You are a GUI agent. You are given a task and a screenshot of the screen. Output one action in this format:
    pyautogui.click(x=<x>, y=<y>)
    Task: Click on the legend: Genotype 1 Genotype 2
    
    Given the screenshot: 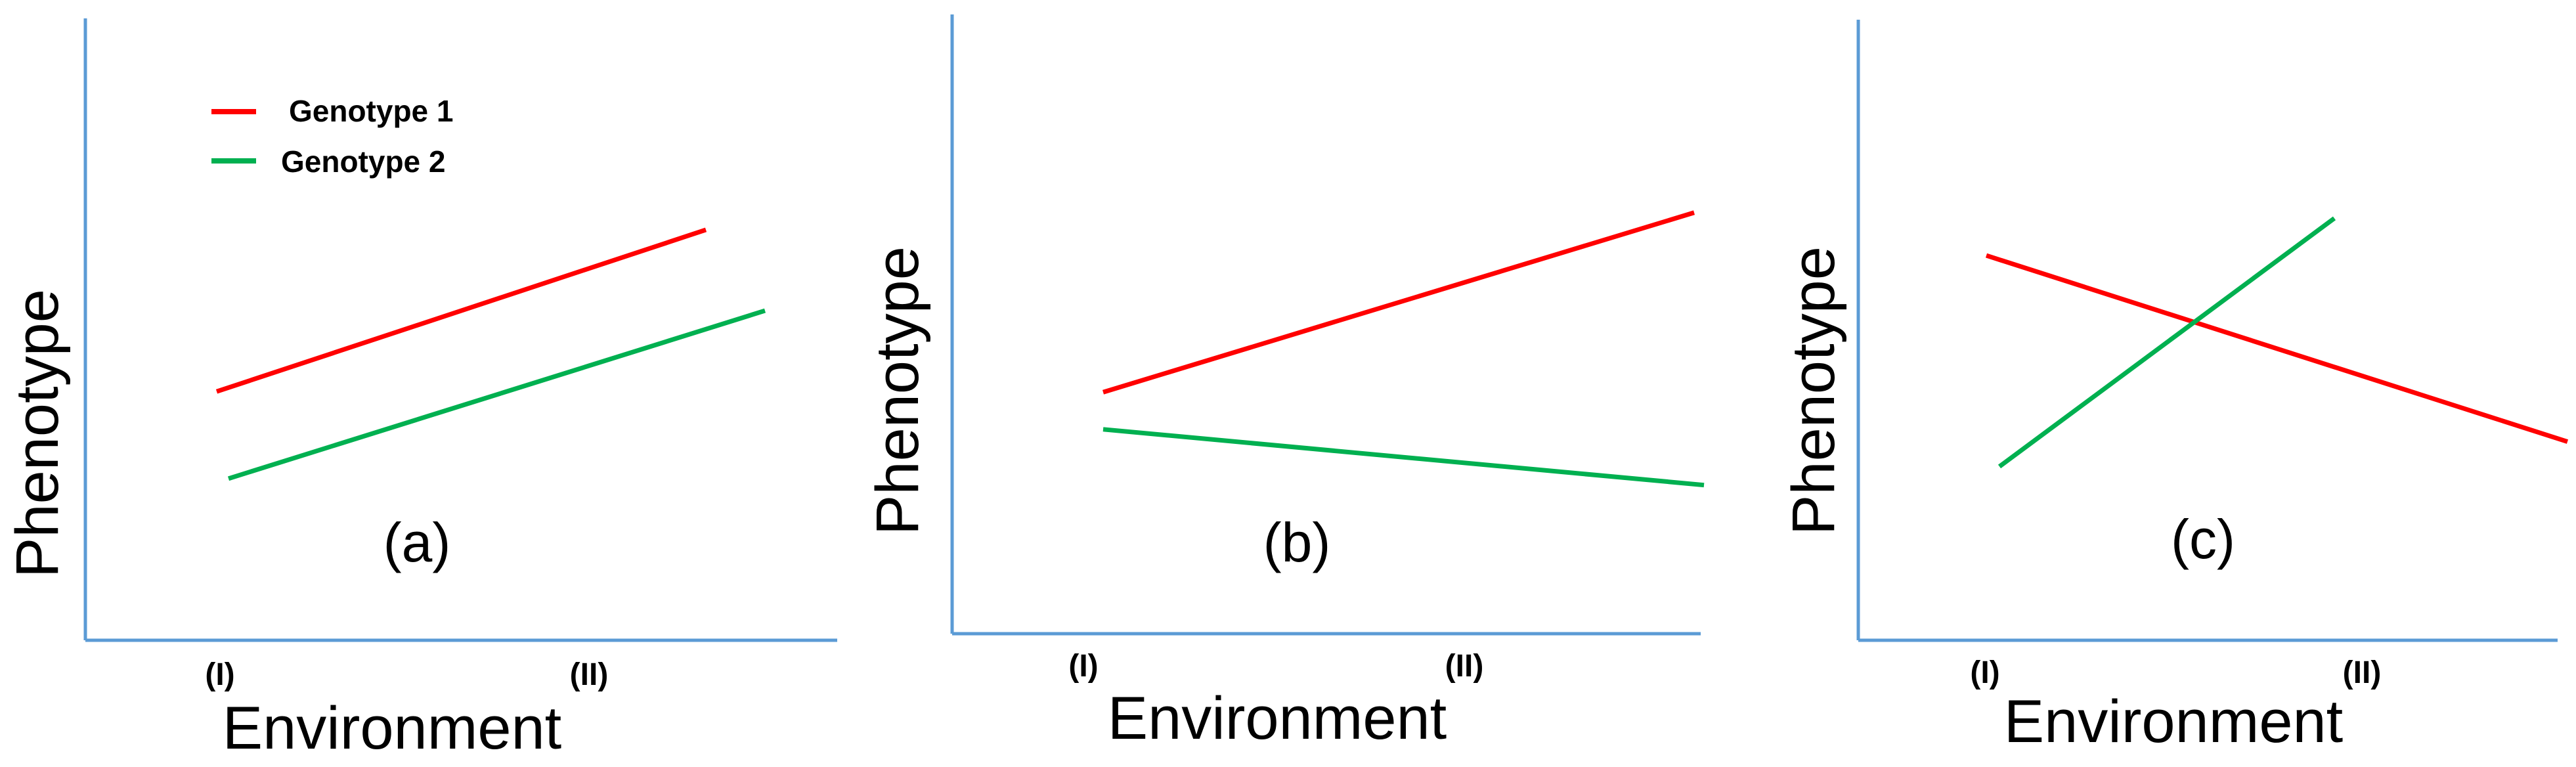 What is the action you would take?
    pyautogui.click(x=332, y=136)
    